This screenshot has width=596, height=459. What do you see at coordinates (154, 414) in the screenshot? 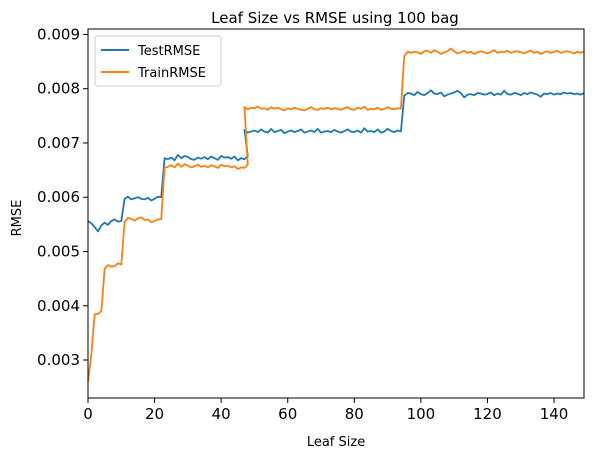
I see `x-tick-label: 20` at bounding box center [154, 414].